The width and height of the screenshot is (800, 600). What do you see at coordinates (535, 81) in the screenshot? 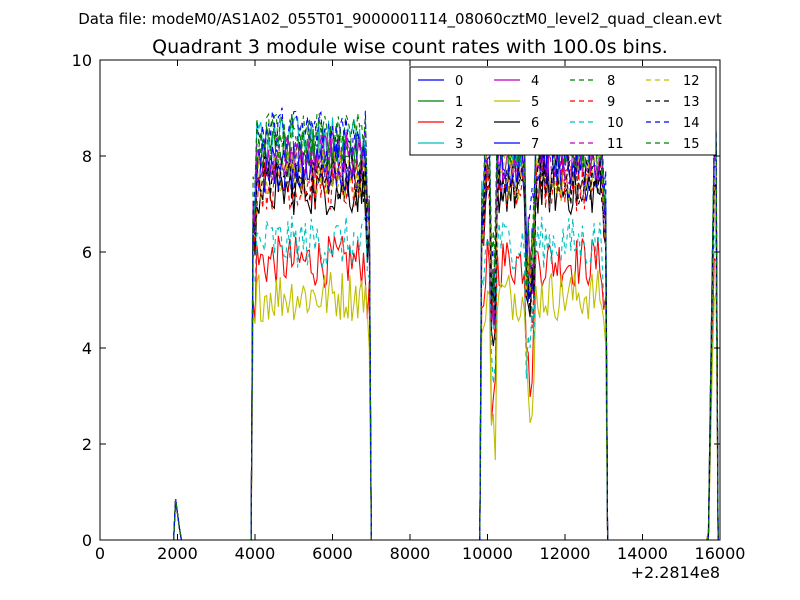
I see `legend-label-4: 4` at bounding box center [535, 81].